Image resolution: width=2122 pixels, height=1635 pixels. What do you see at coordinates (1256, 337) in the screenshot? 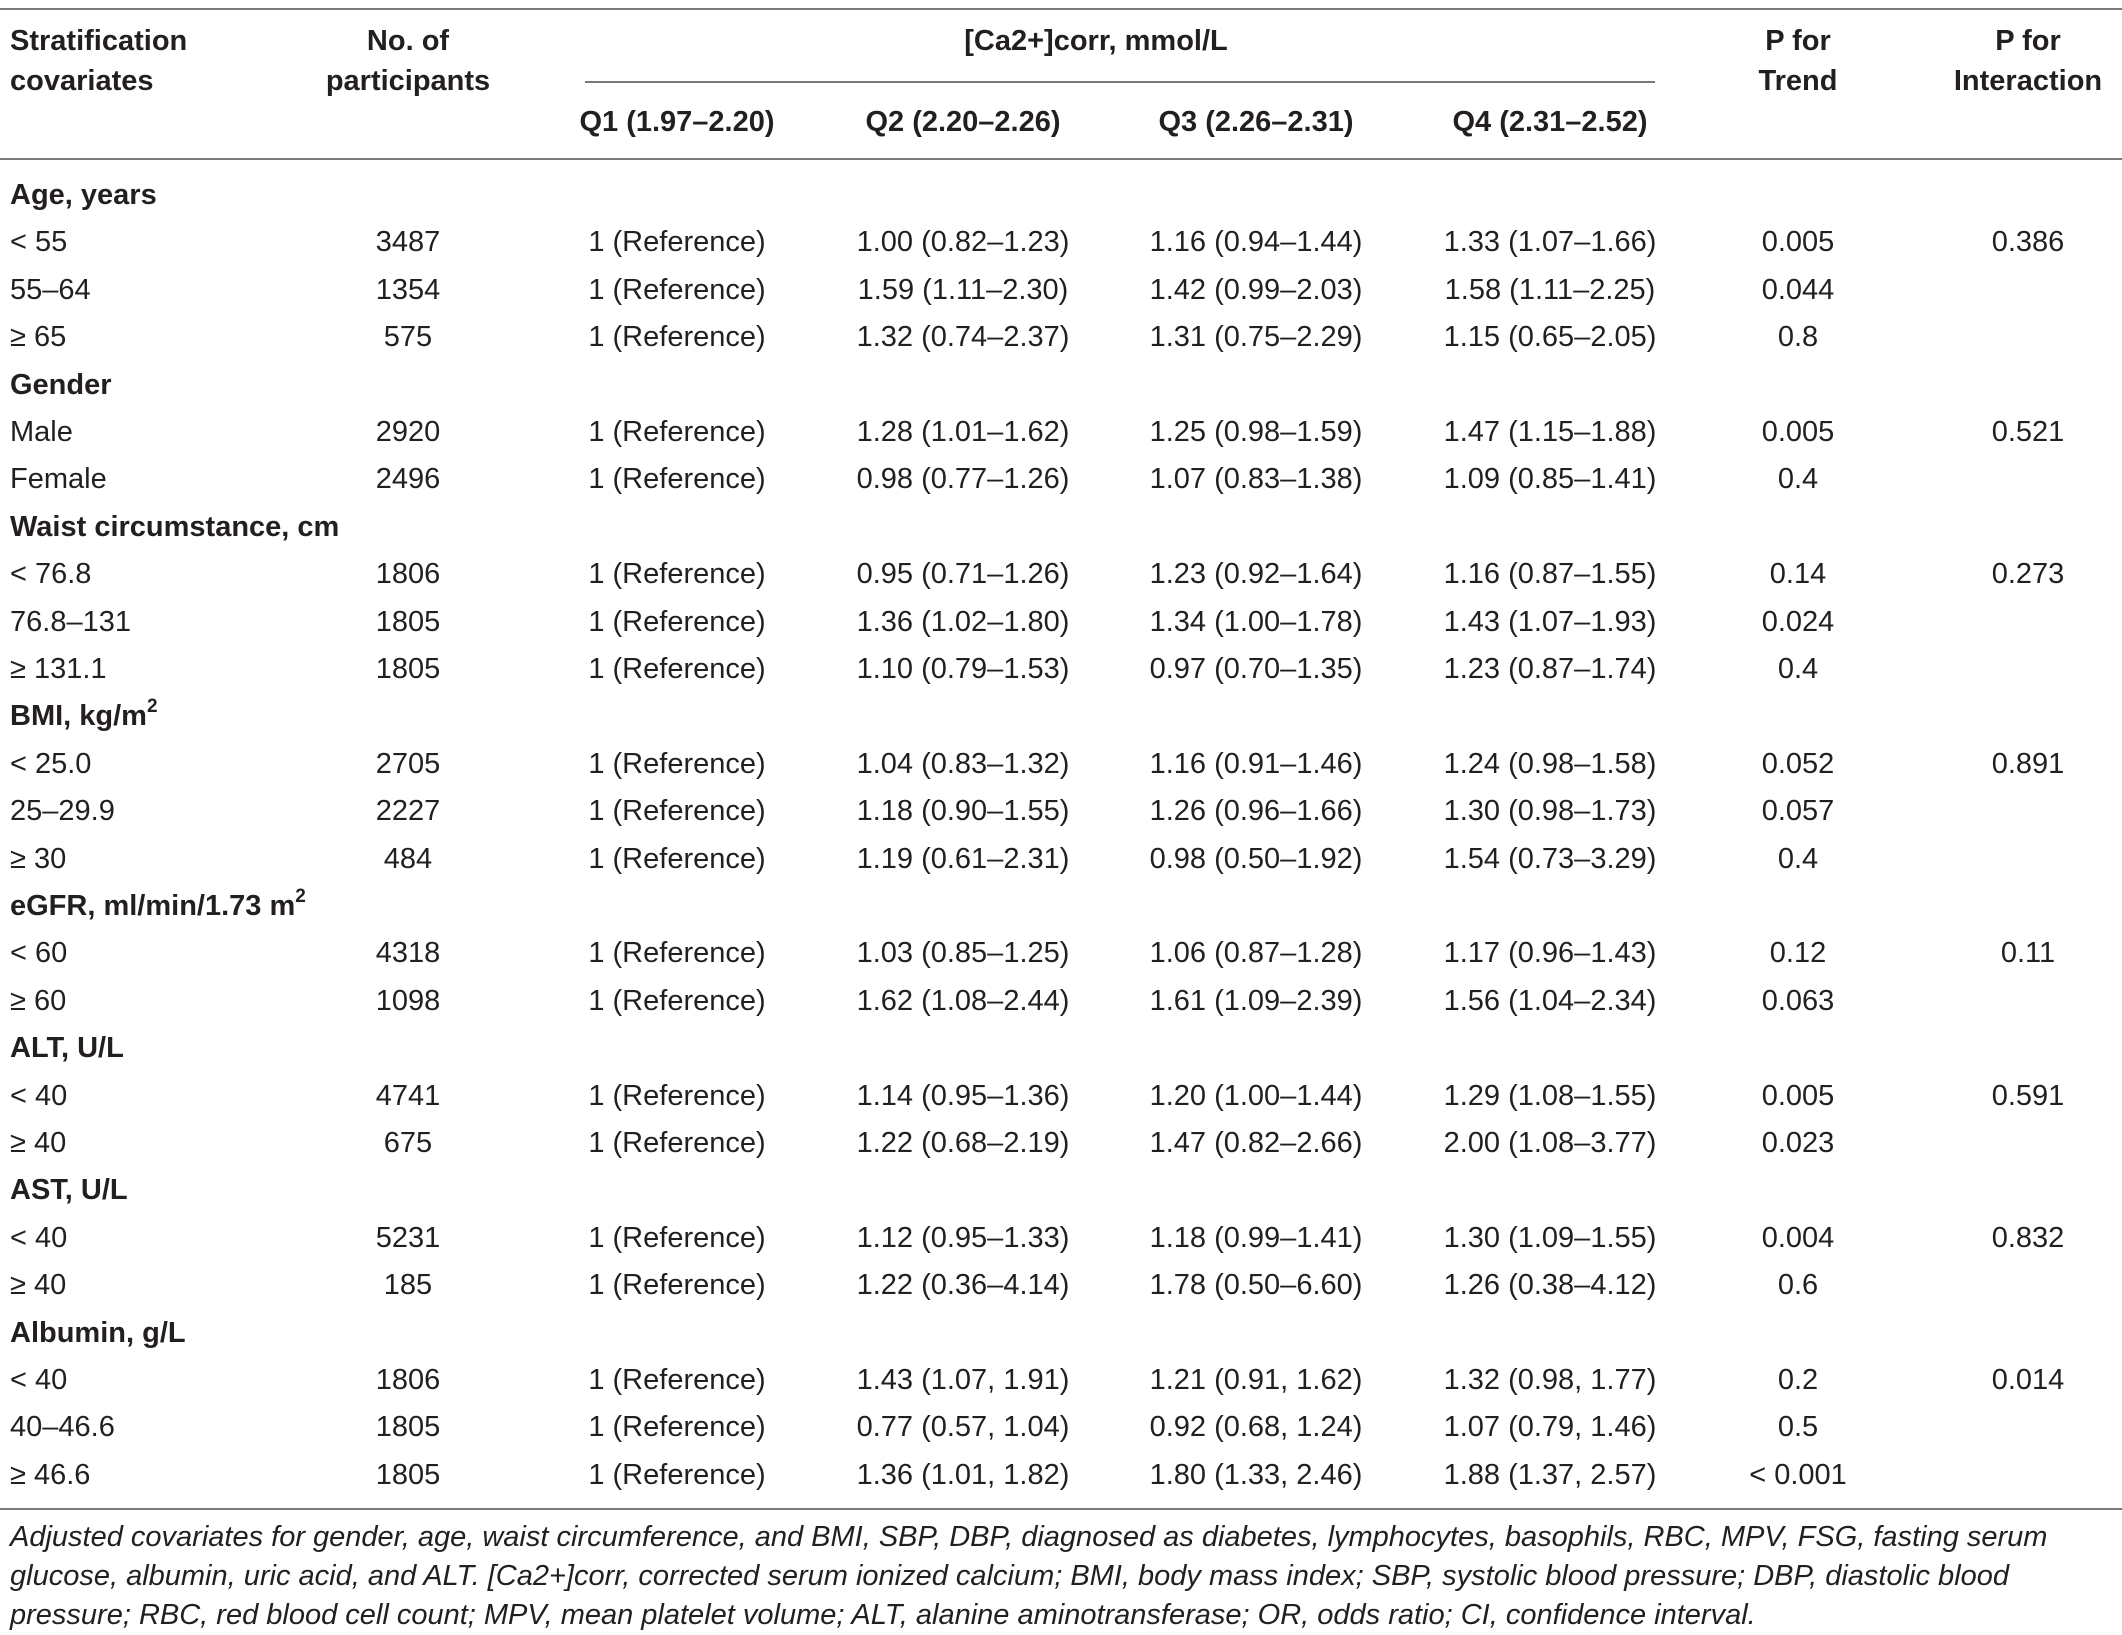
I see `cell-q3: 1.31 (0.75–2.29)` at bounding box center [1256, 337].